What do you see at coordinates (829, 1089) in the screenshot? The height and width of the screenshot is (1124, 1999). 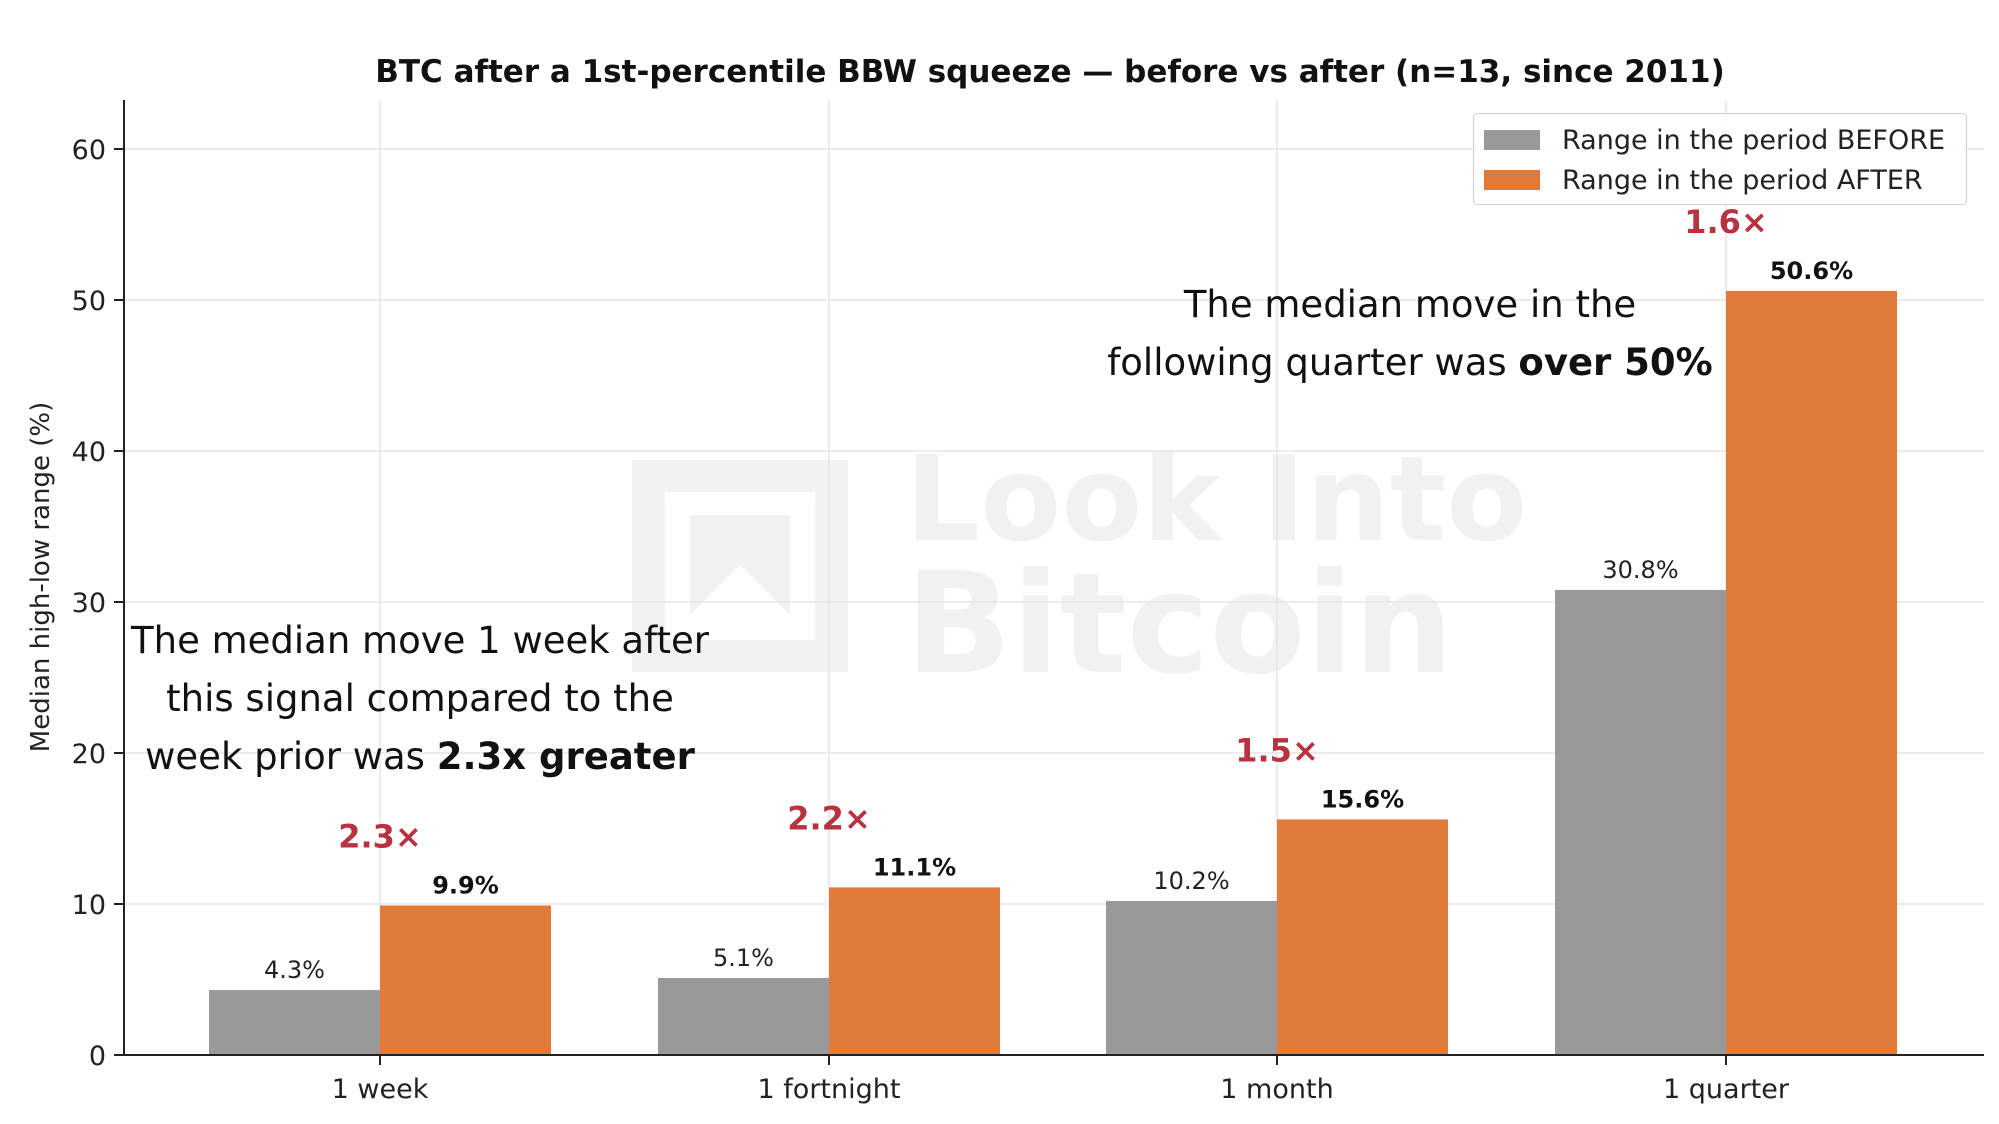 I see `x-tick-label: 1 fortnight` at bounding box center [829, 1089].